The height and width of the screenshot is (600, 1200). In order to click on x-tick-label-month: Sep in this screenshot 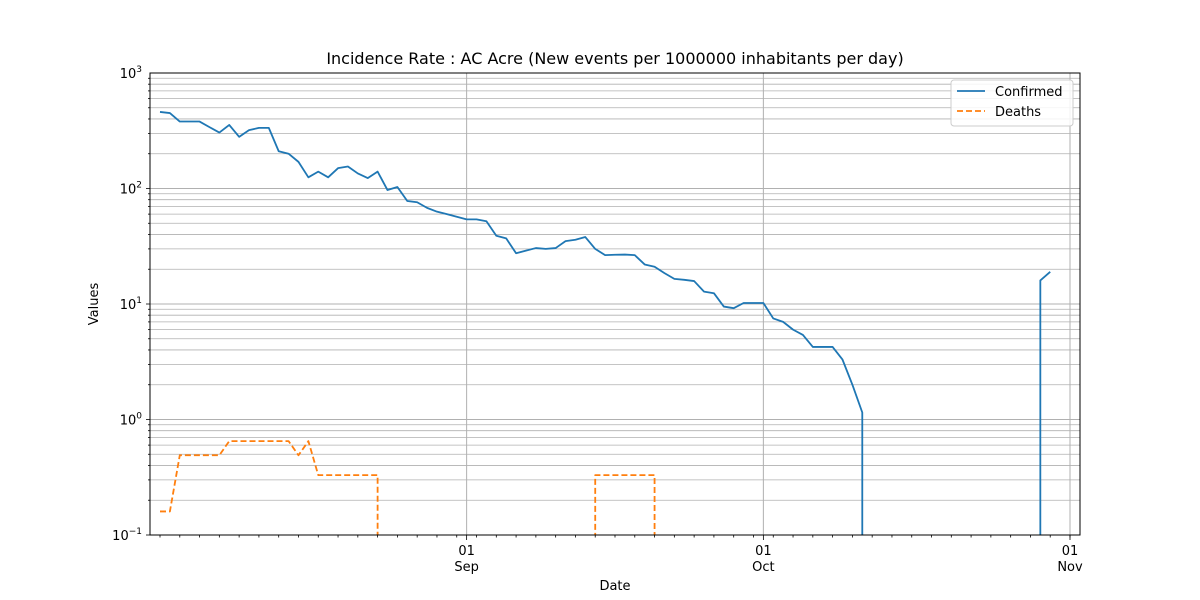, I will do `click(466, 567)`.